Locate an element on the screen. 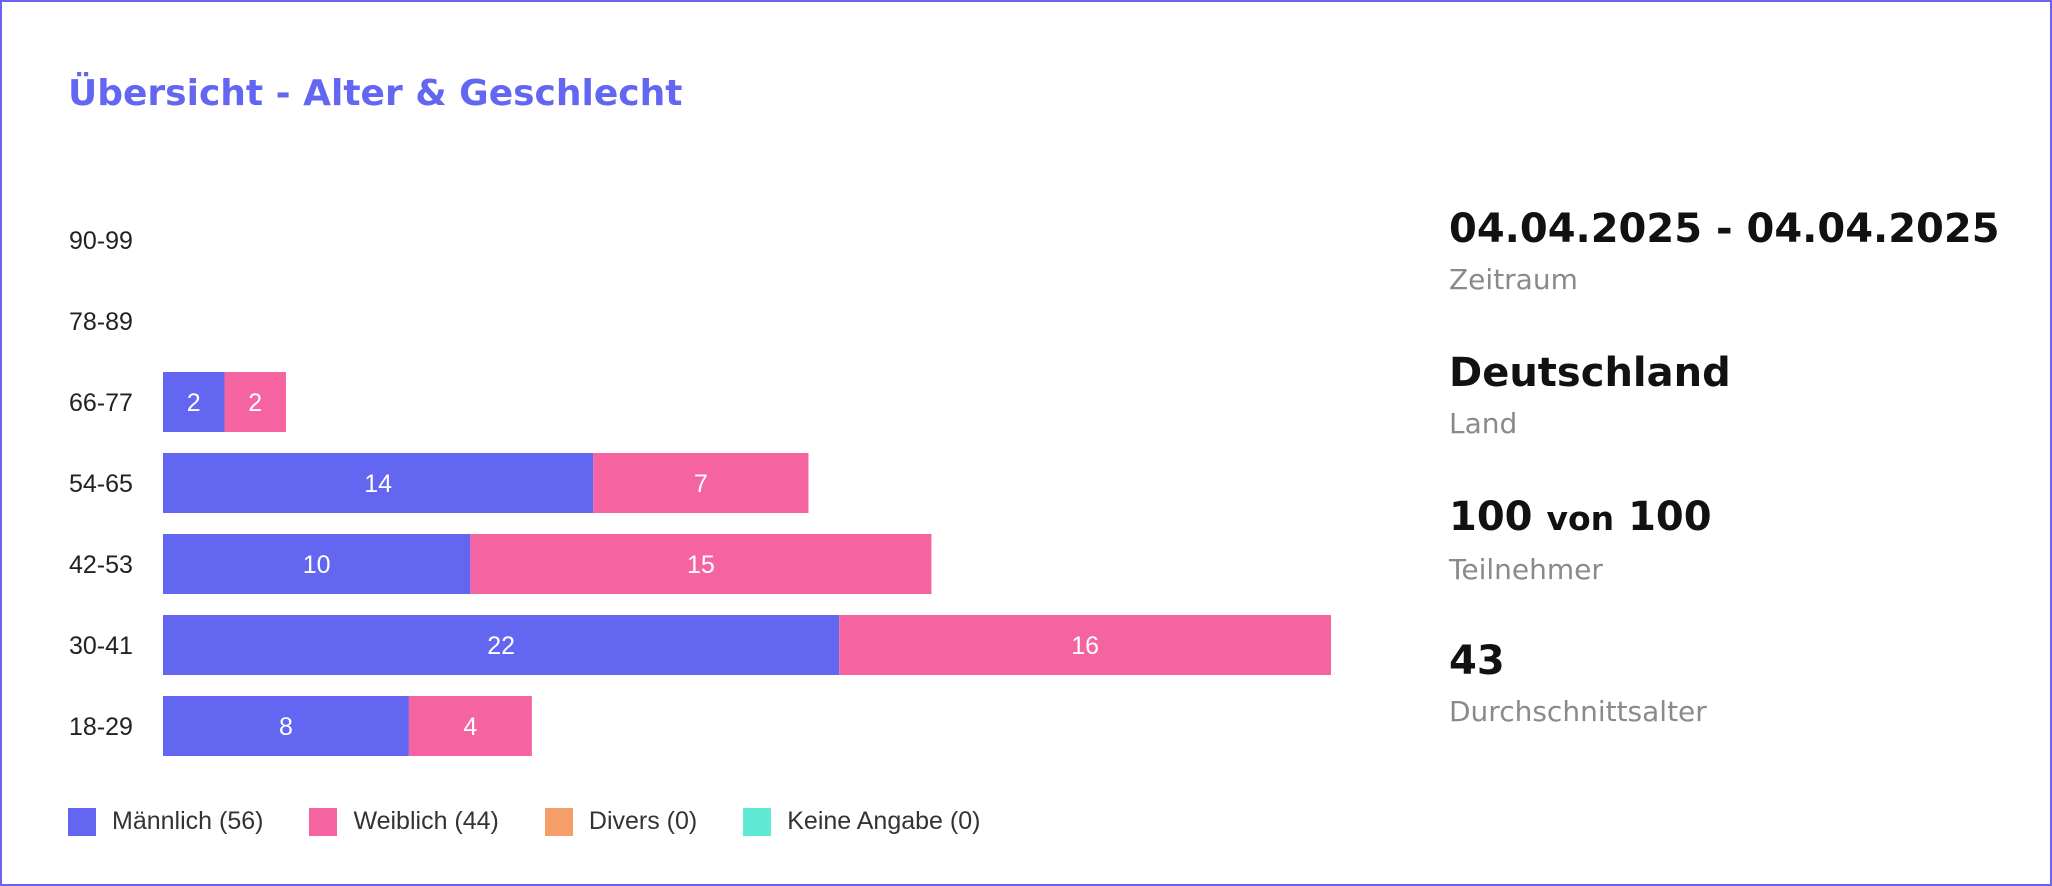  stat-period-value: 04.04.2025 - 04.04.2025 is located at coordinates (1724, 229).